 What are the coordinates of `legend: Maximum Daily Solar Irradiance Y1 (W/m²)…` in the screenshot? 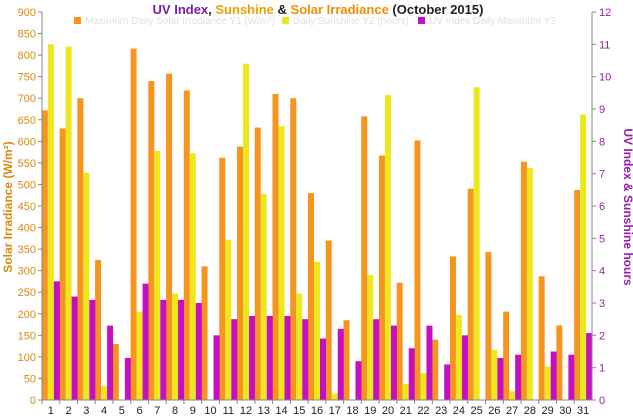 It's located at (315, 21).